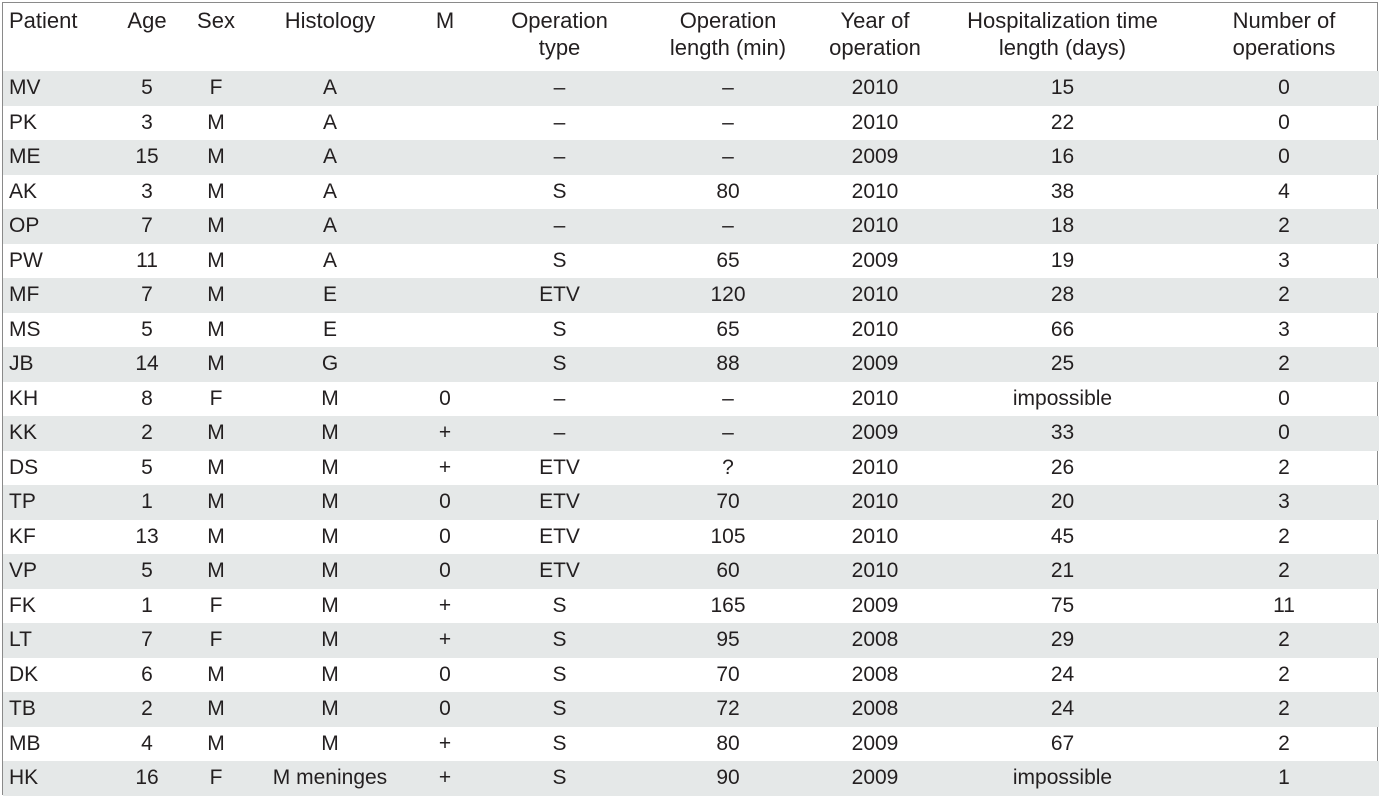 The image size is (1382, 800). Describe the element at coordinates (728, 743) in the screenshot. I see `cell-operation-length: 80` at that location.